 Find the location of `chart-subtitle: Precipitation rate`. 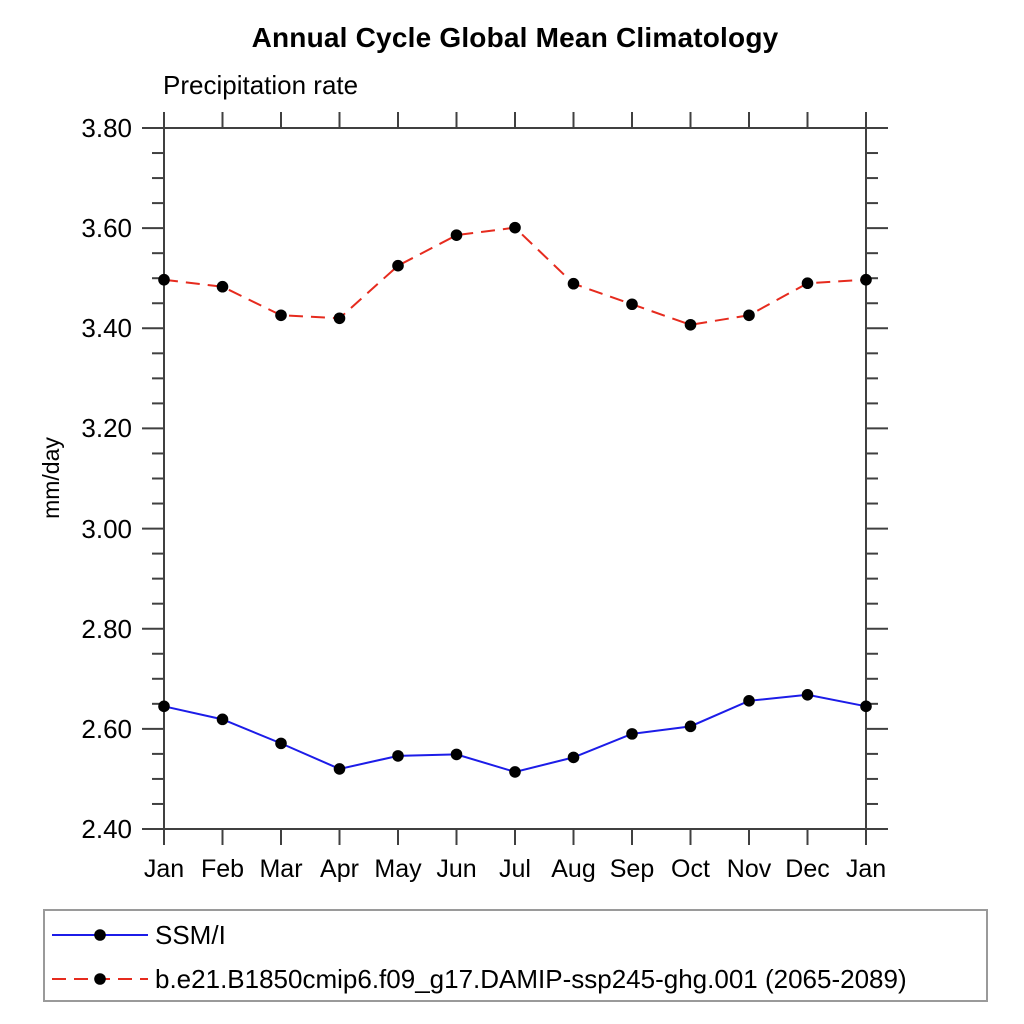

chart-subtitle: Precipitation rate is located at coordinates (261, 85).